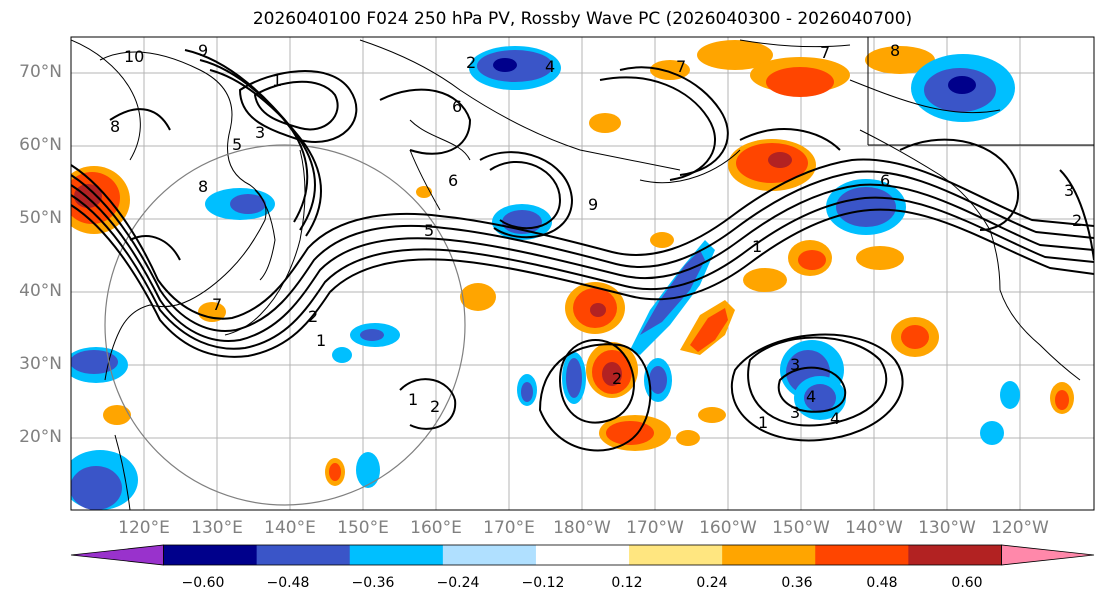 The width and height of the screenshot is (1105, 604). Describe the element at coordinates (363, 528) in the screenshot. I see `lon-label: 150°E` at that location.